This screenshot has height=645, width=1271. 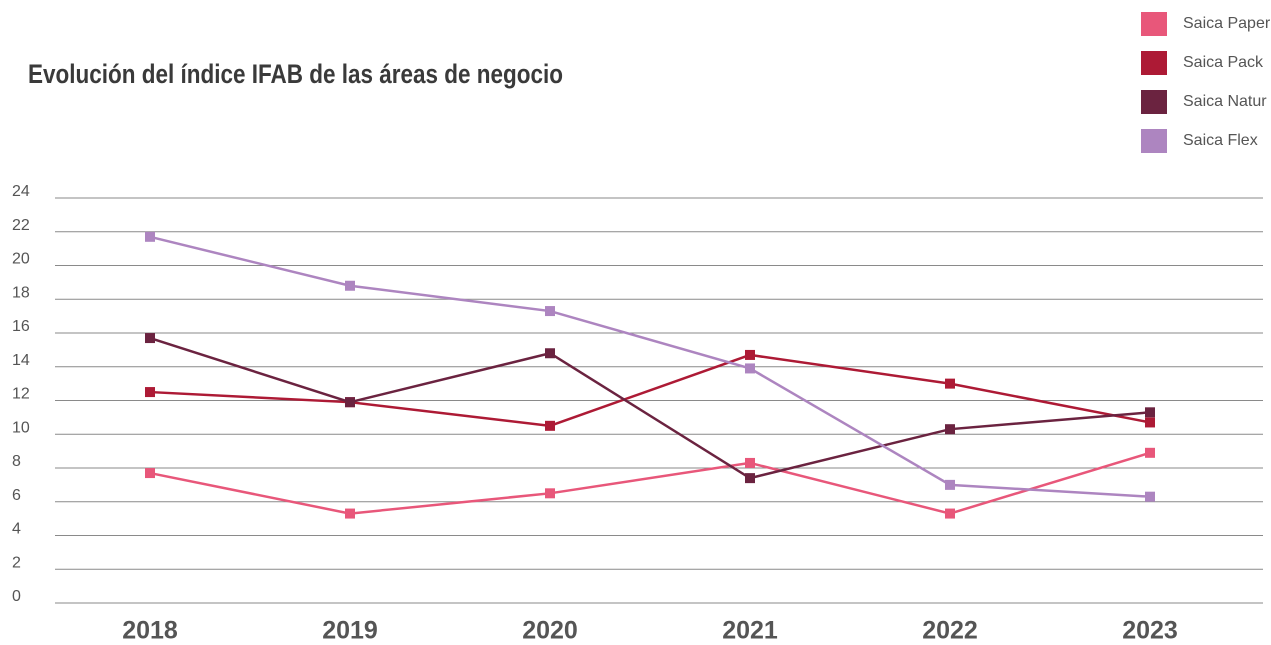 I want to click on y-tick-label: 6, so click(x=16, y=495).